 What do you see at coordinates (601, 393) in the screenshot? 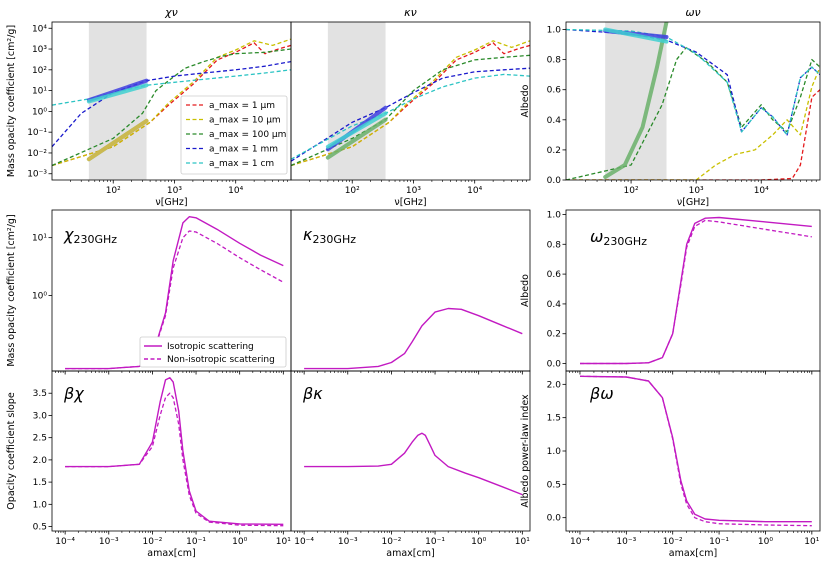
I see `panel-label: βω` at bounding box center [601, 393].